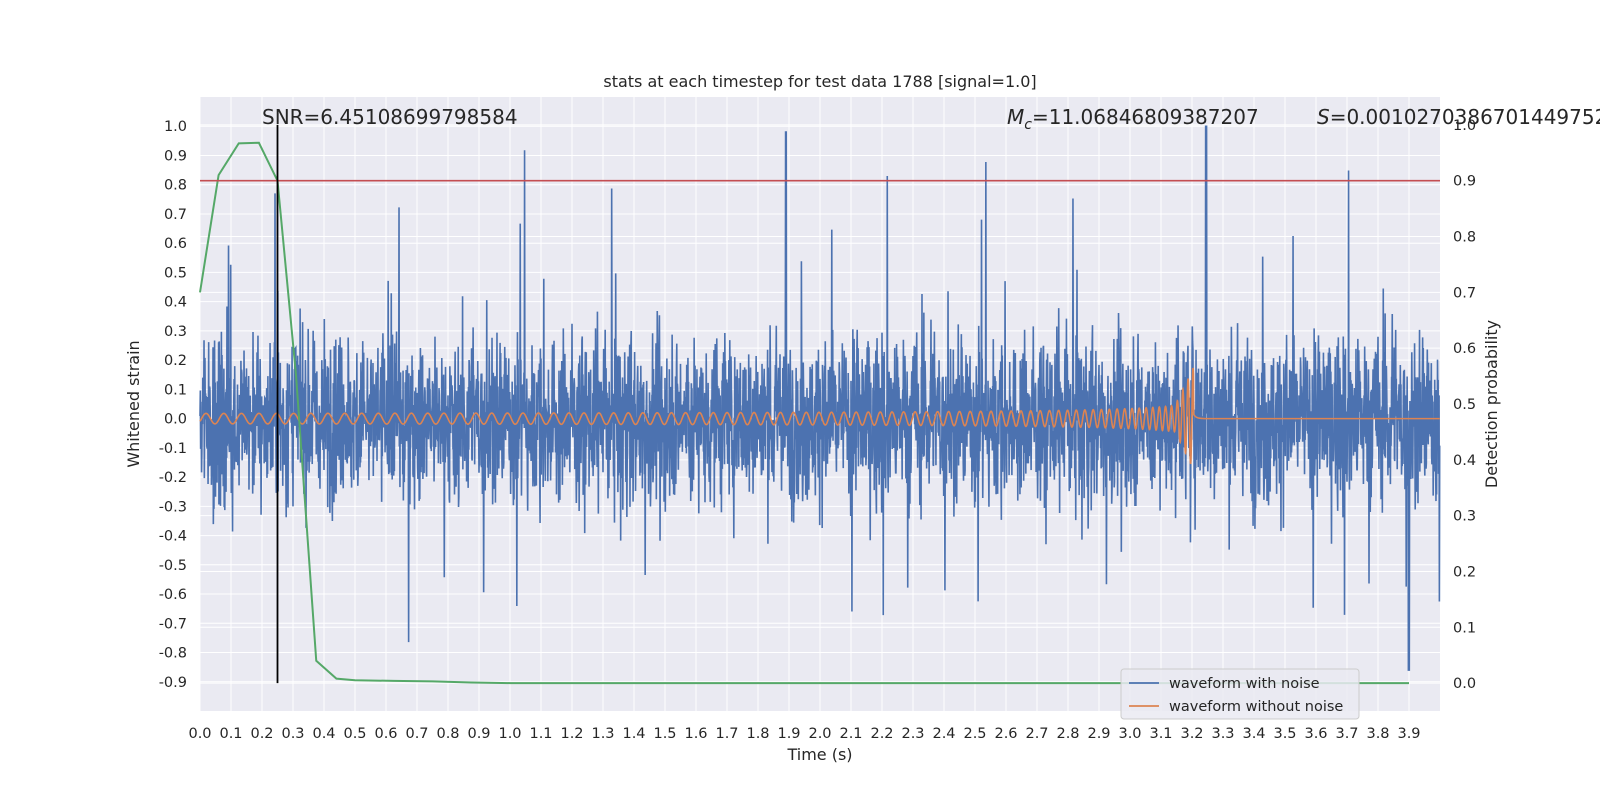 The width and height of the screenshot is (1600, 804). What do you see at coordinates (819, 734) in the screenshot?
I see `x-tick-label: 2.0` at bounding box center [819, 734].